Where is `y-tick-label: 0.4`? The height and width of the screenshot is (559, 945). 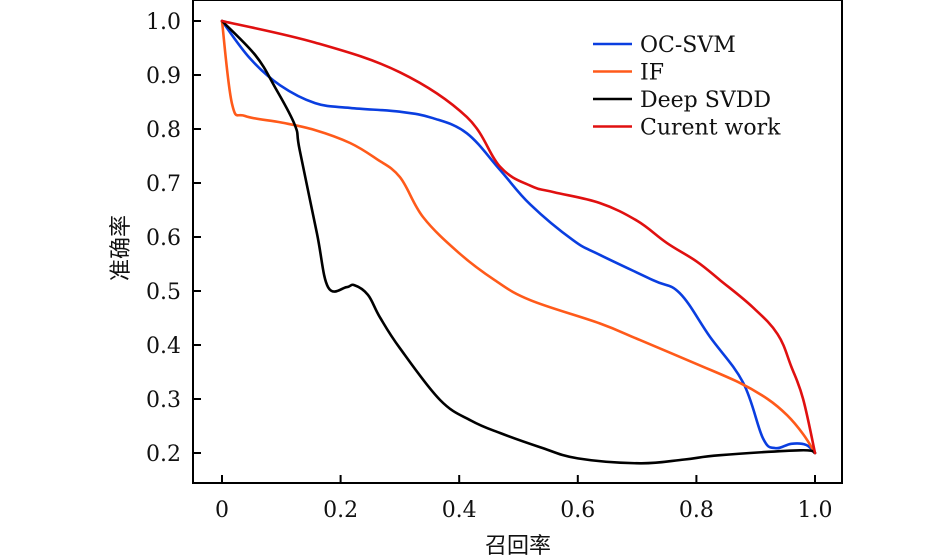
y-tick-label: 0.4 is located at coordinates (163, 346).